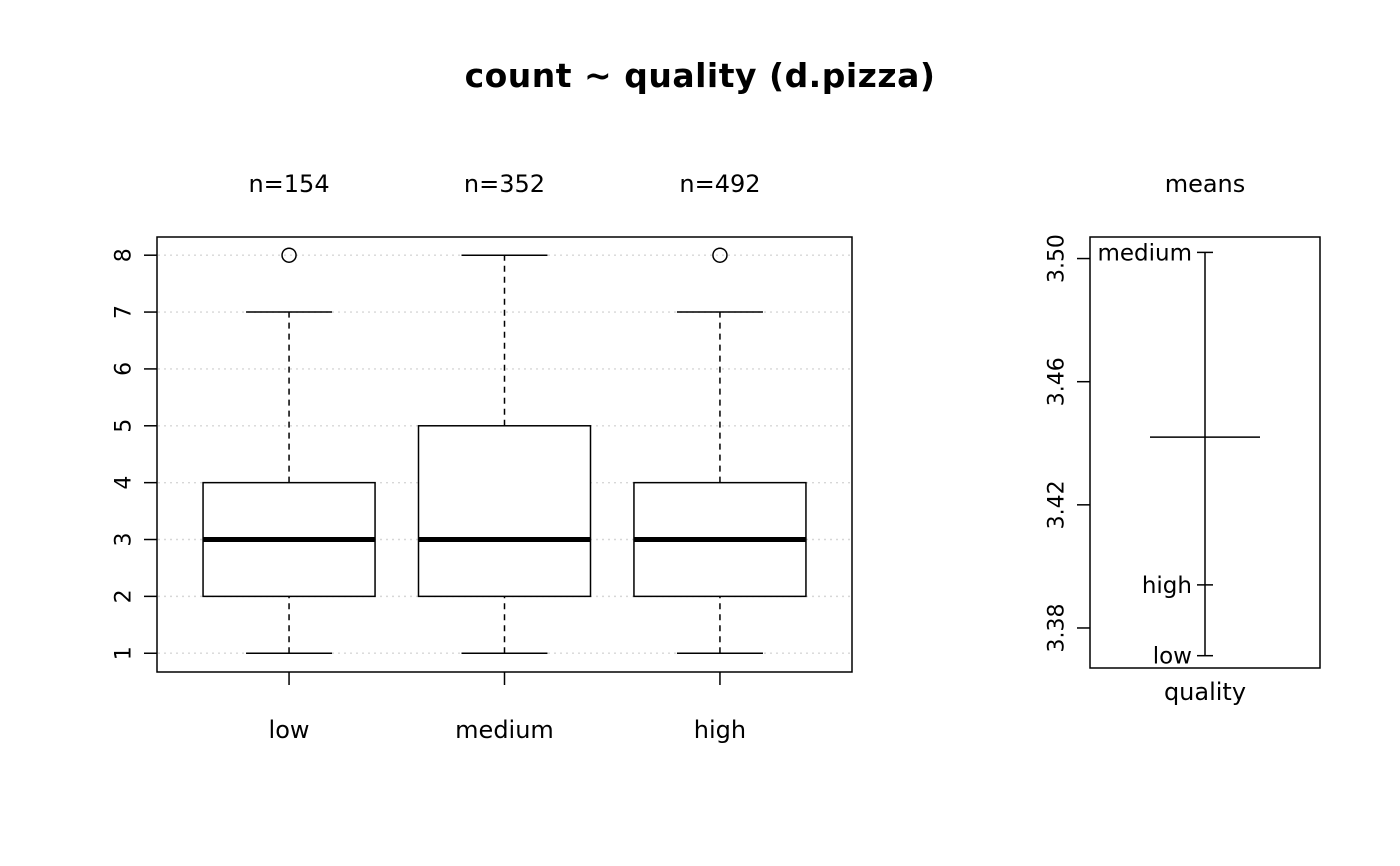  Describe the element at coordinates (720, 730) in the screenshot. I see `category-label: high` at that location.